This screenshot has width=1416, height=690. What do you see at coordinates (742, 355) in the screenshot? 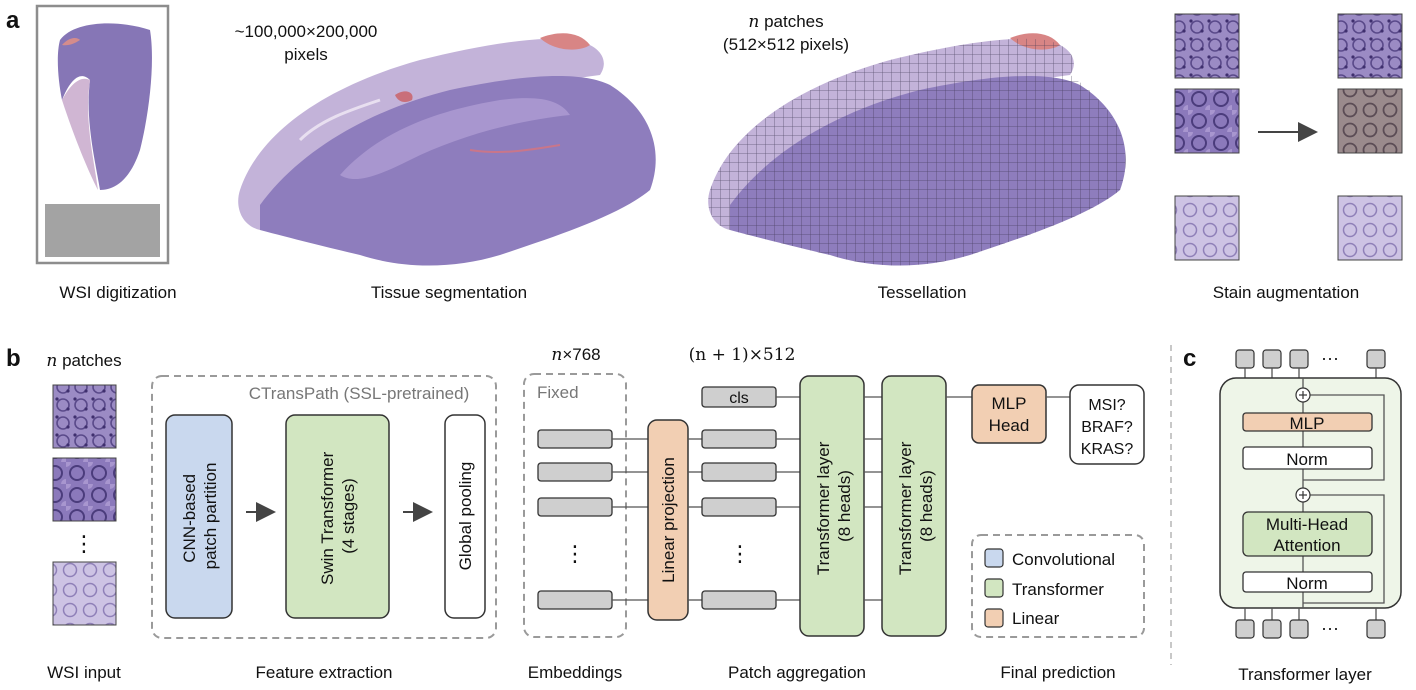
I see `agg-dim-label: (n + 1)×512` at bounding box center [742, 355].